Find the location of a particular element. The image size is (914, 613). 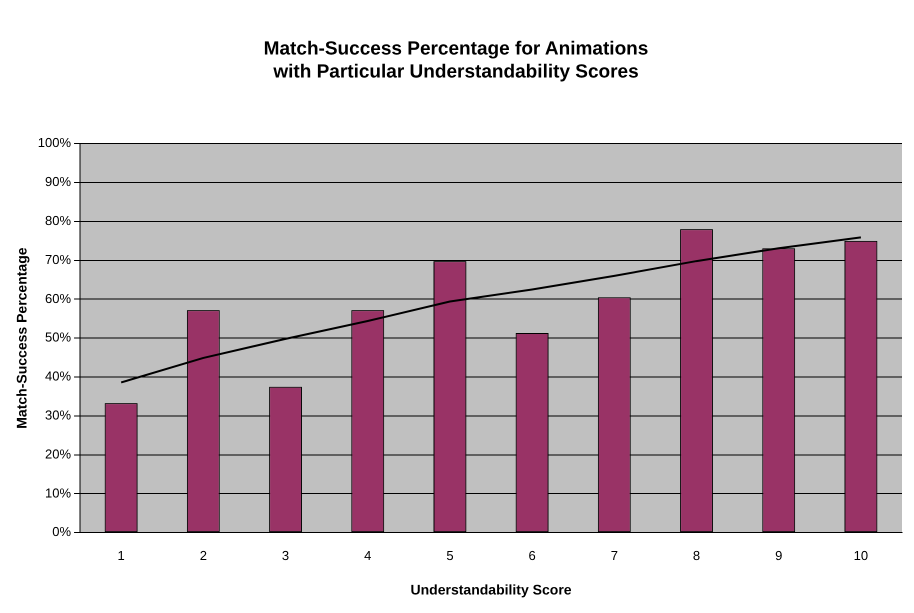

y-tick-label: 80% is located at coordinates (58, 220).